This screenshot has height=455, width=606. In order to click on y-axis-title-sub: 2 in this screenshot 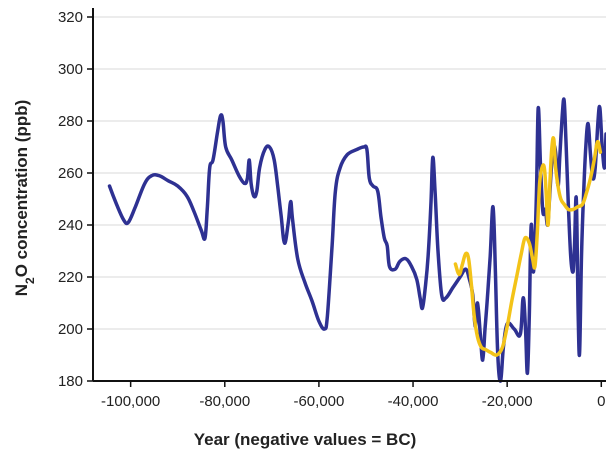, I will do `click(30, 280)`.